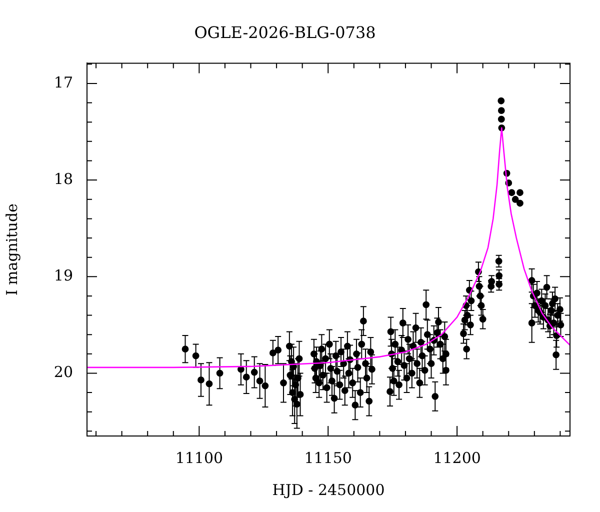 The image size is (600, 512). What do you see at coordinates (457, 457) in the screenshot?
I see `x-tick-label: 11200` at bounding box center [457, 457].